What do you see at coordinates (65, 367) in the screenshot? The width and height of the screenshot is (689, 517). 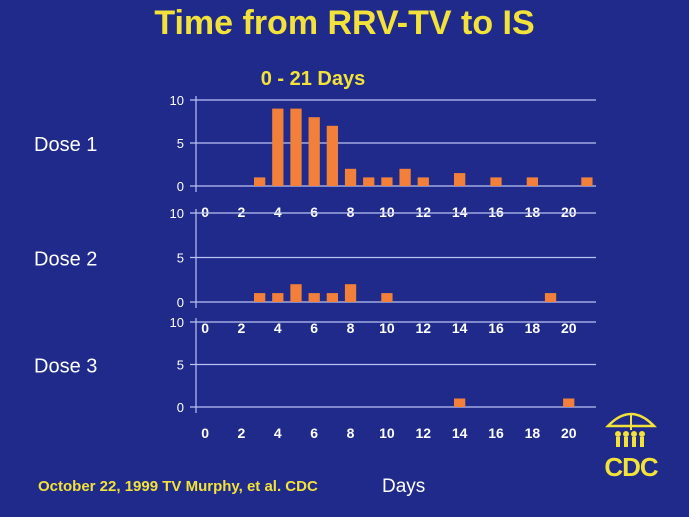 I see `panel-label-dose-3: Dose 3` at bounding box center [65, 367].